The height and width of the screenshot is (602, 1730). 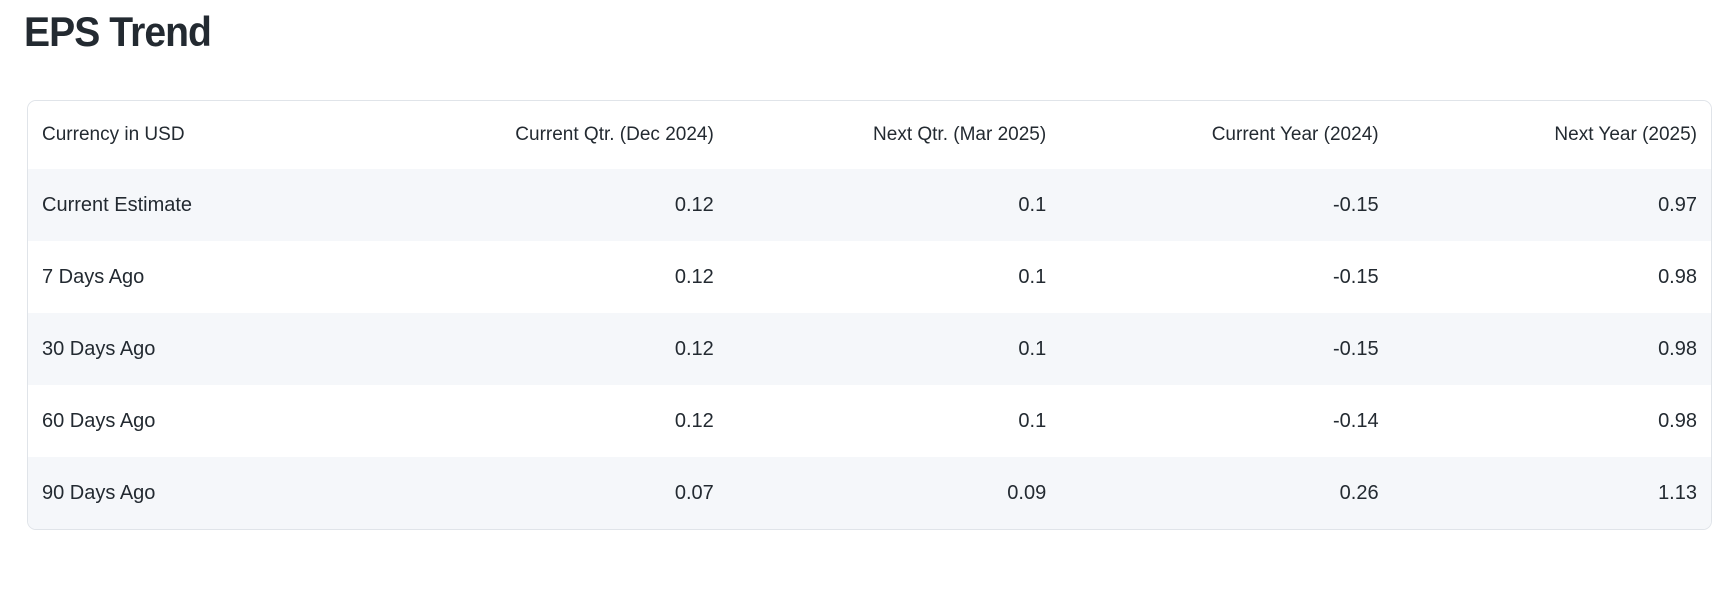 What do you see at coordinates (1359, 492) in the screenshot?
I see `cell-value: 0.26` at bounding box center [1359, 492].